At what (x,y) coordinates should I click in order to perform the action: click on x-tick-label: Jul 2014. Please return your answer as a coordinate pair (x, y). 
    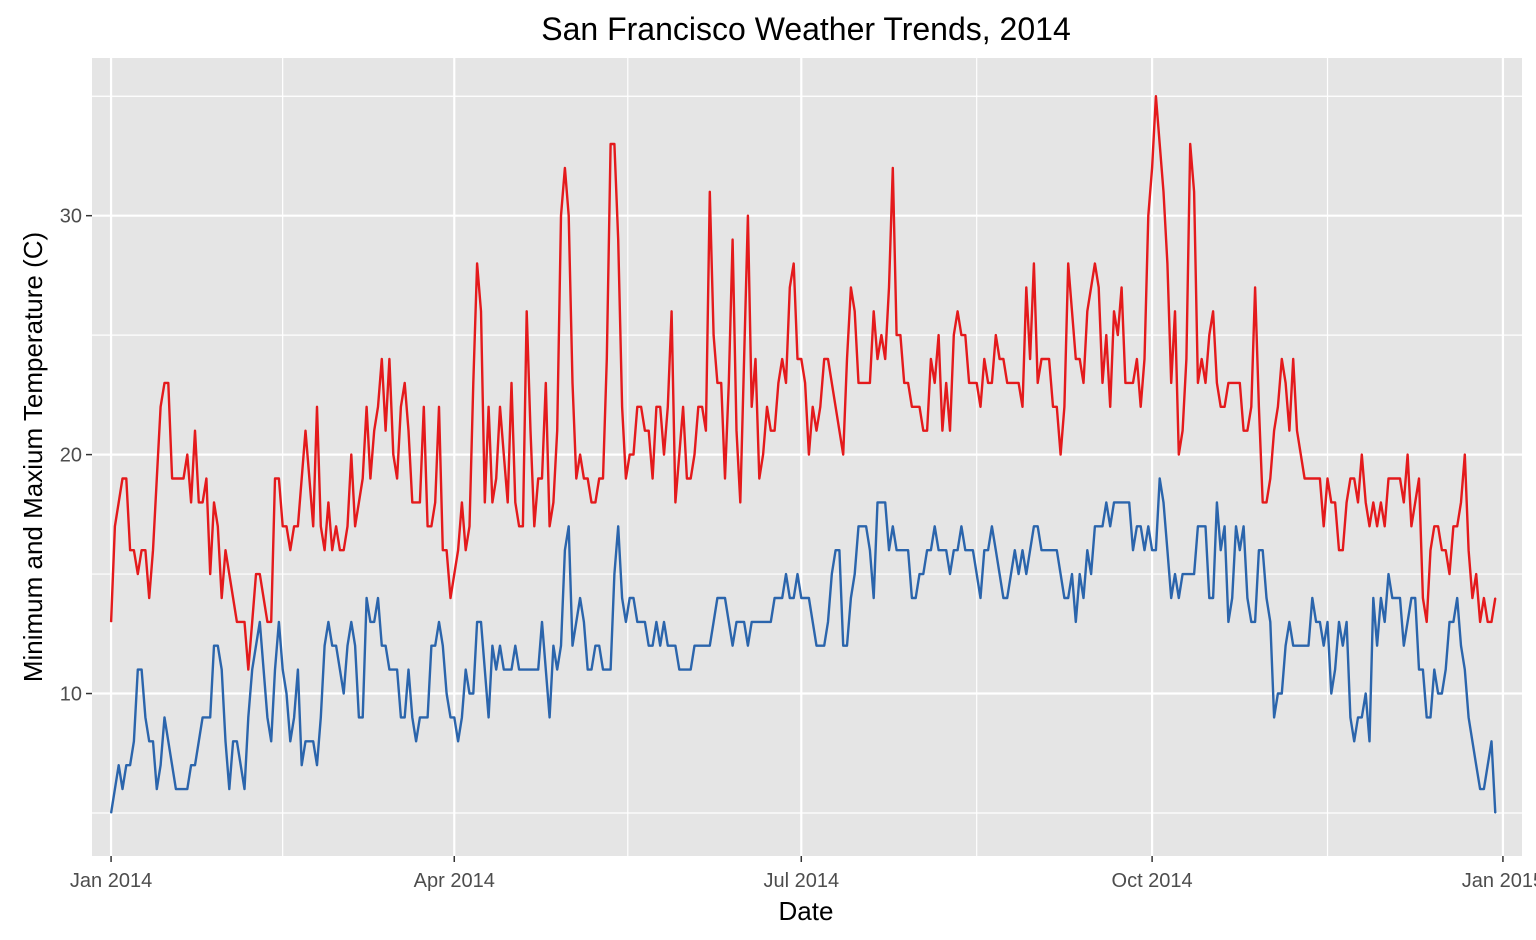
    Looking at the image, I should click on (801, 881).